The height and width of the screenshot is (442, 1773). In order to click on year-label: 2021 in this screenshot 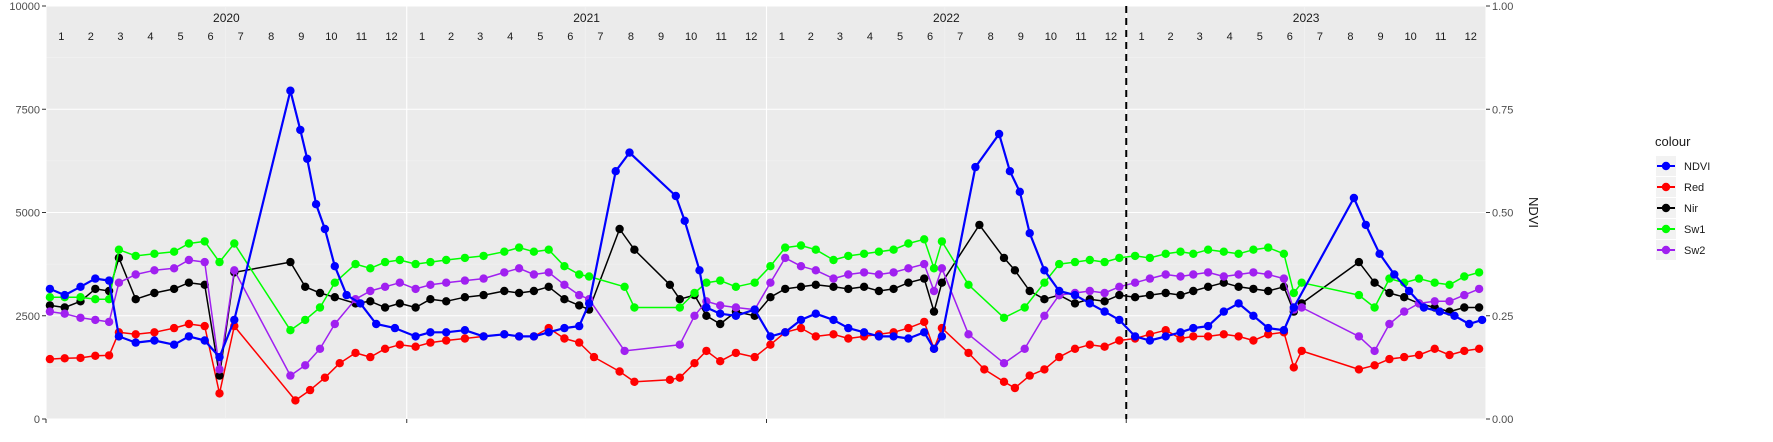, I will do `click(586, 18)`.